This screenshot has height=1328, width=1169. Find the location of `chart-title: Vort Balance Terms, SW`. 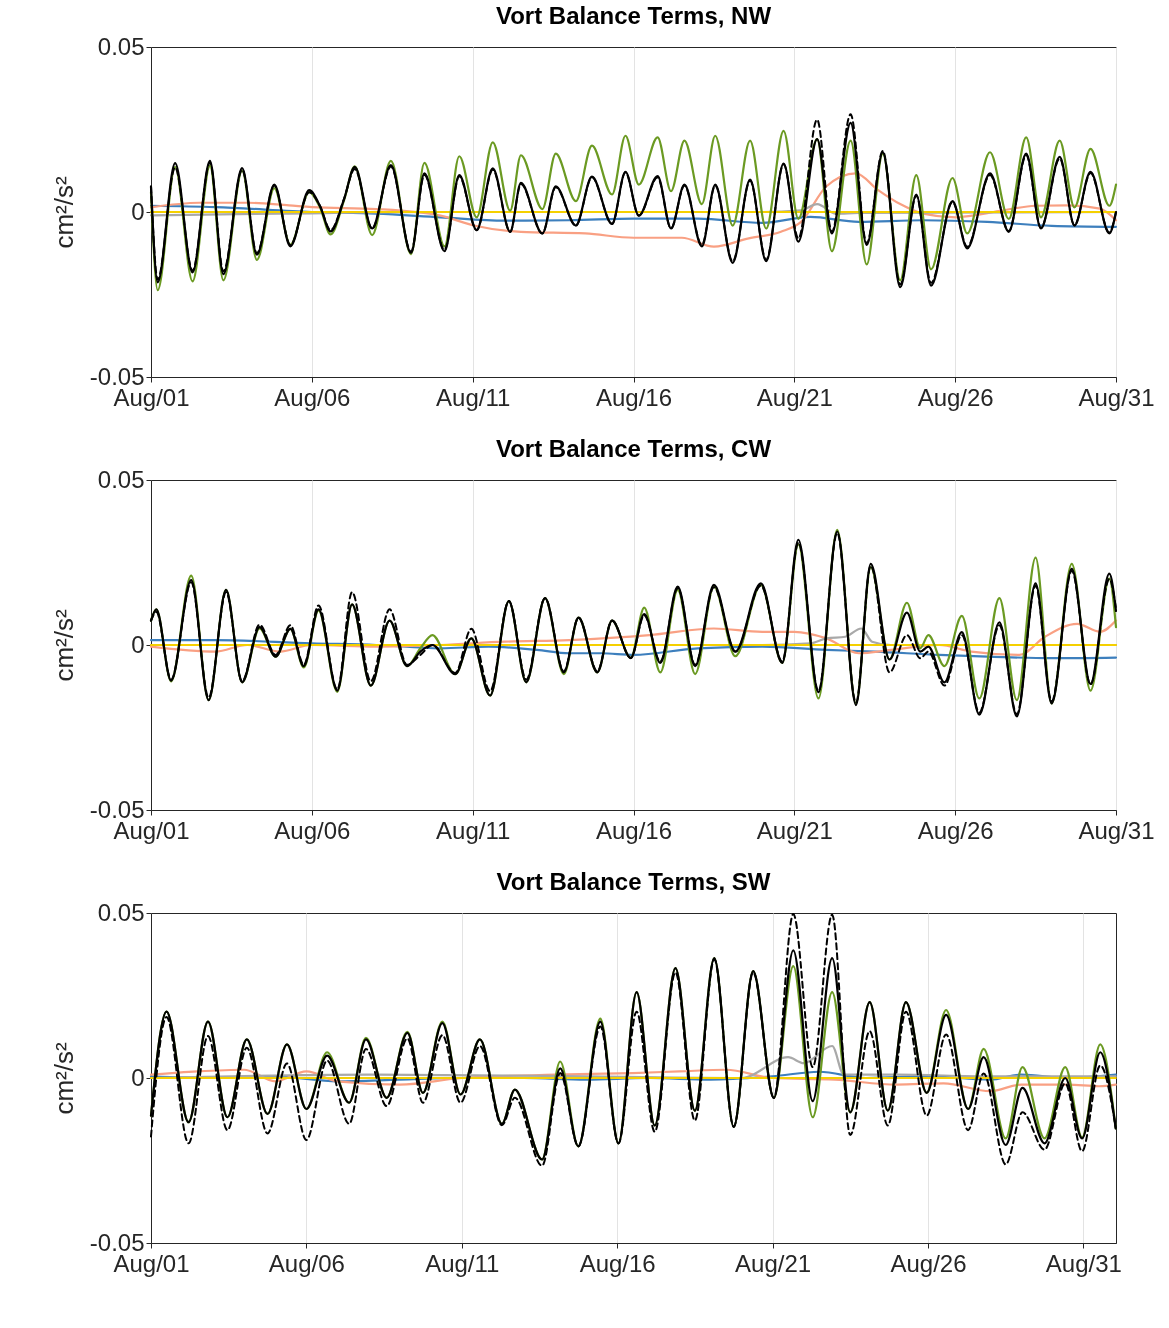

chart-title: Vort Balance Terms, SW is located at coordinates (633, 881).